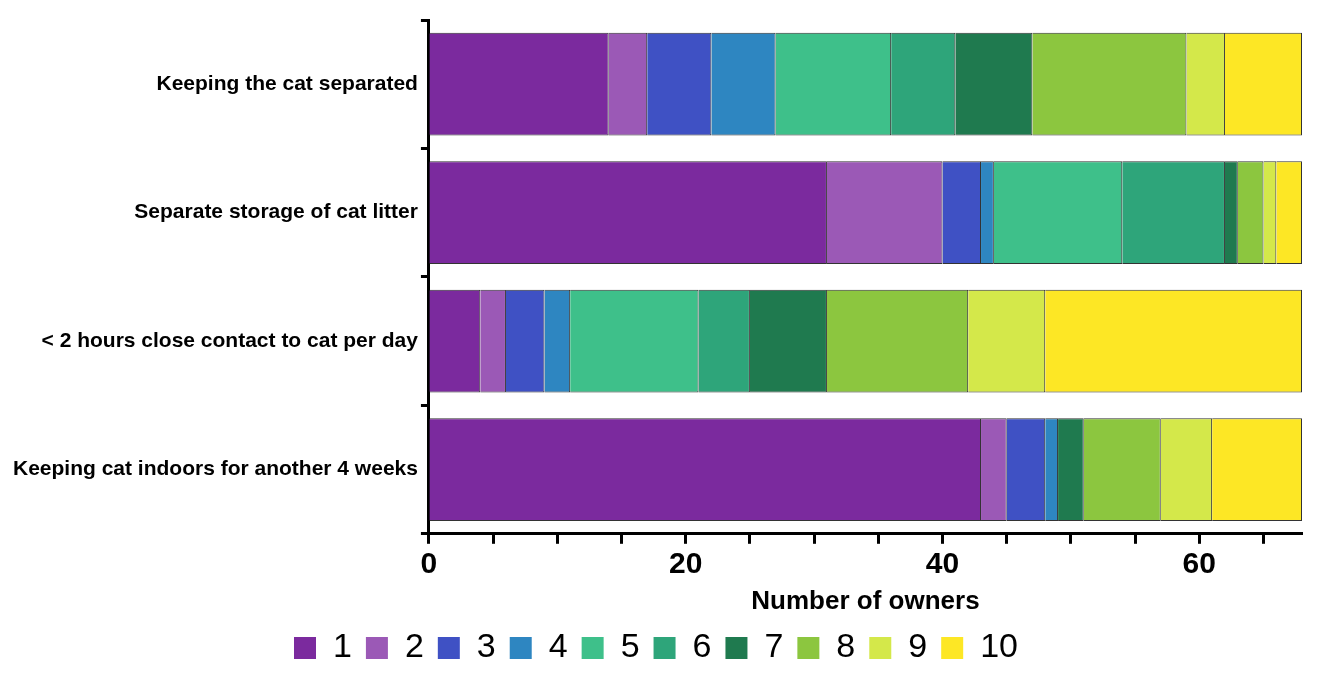 This screenshot has width=1320, height=680. I want to click on y-tick-label: Separate storage of cat litter, so click(276, 211).